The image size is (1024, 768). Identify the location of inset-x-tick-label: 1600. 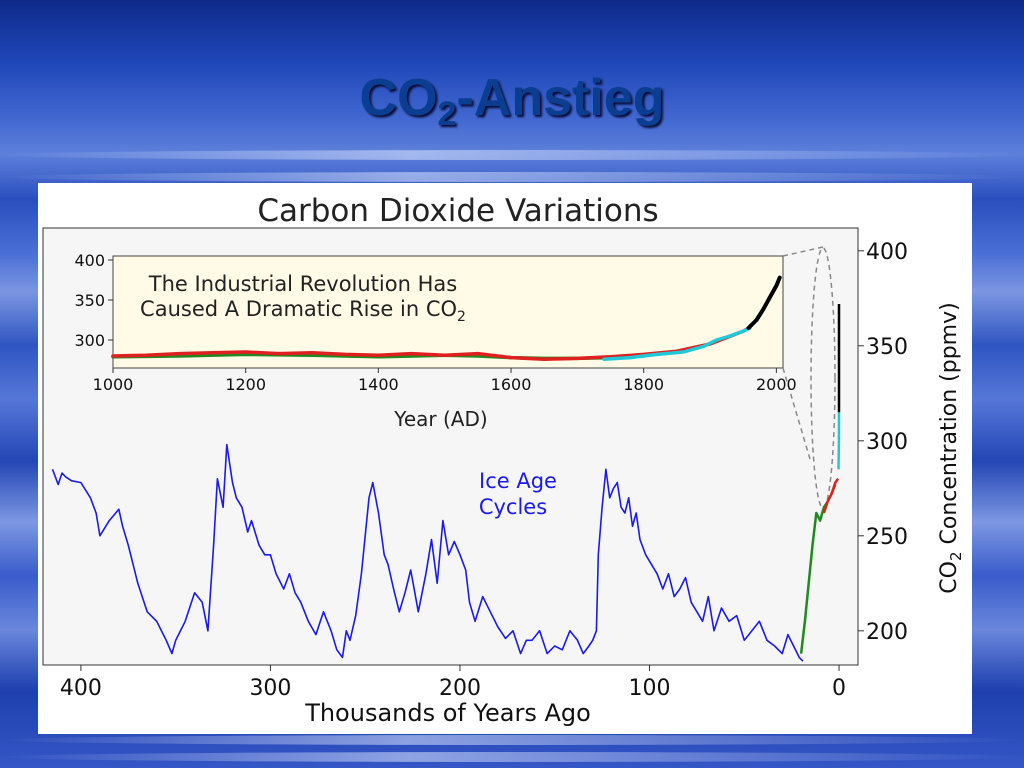
(511, 384).